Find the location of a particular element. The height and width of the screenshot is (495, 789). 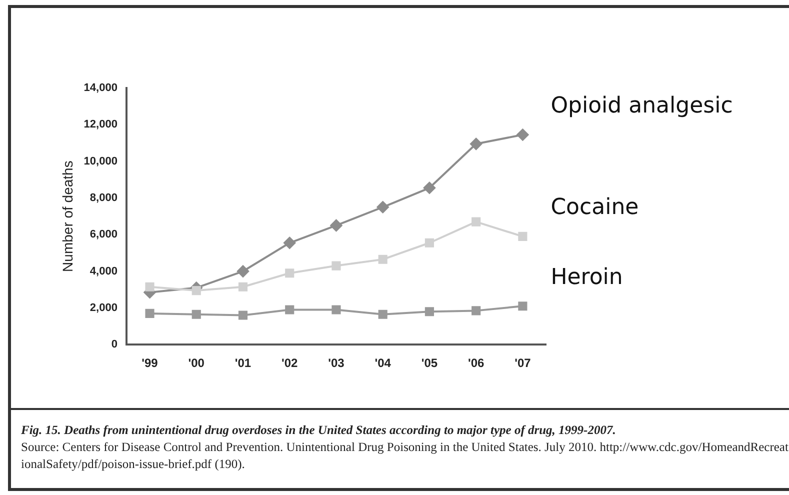

y-tick-label: 14,000 is located at coordinates (101, 88).